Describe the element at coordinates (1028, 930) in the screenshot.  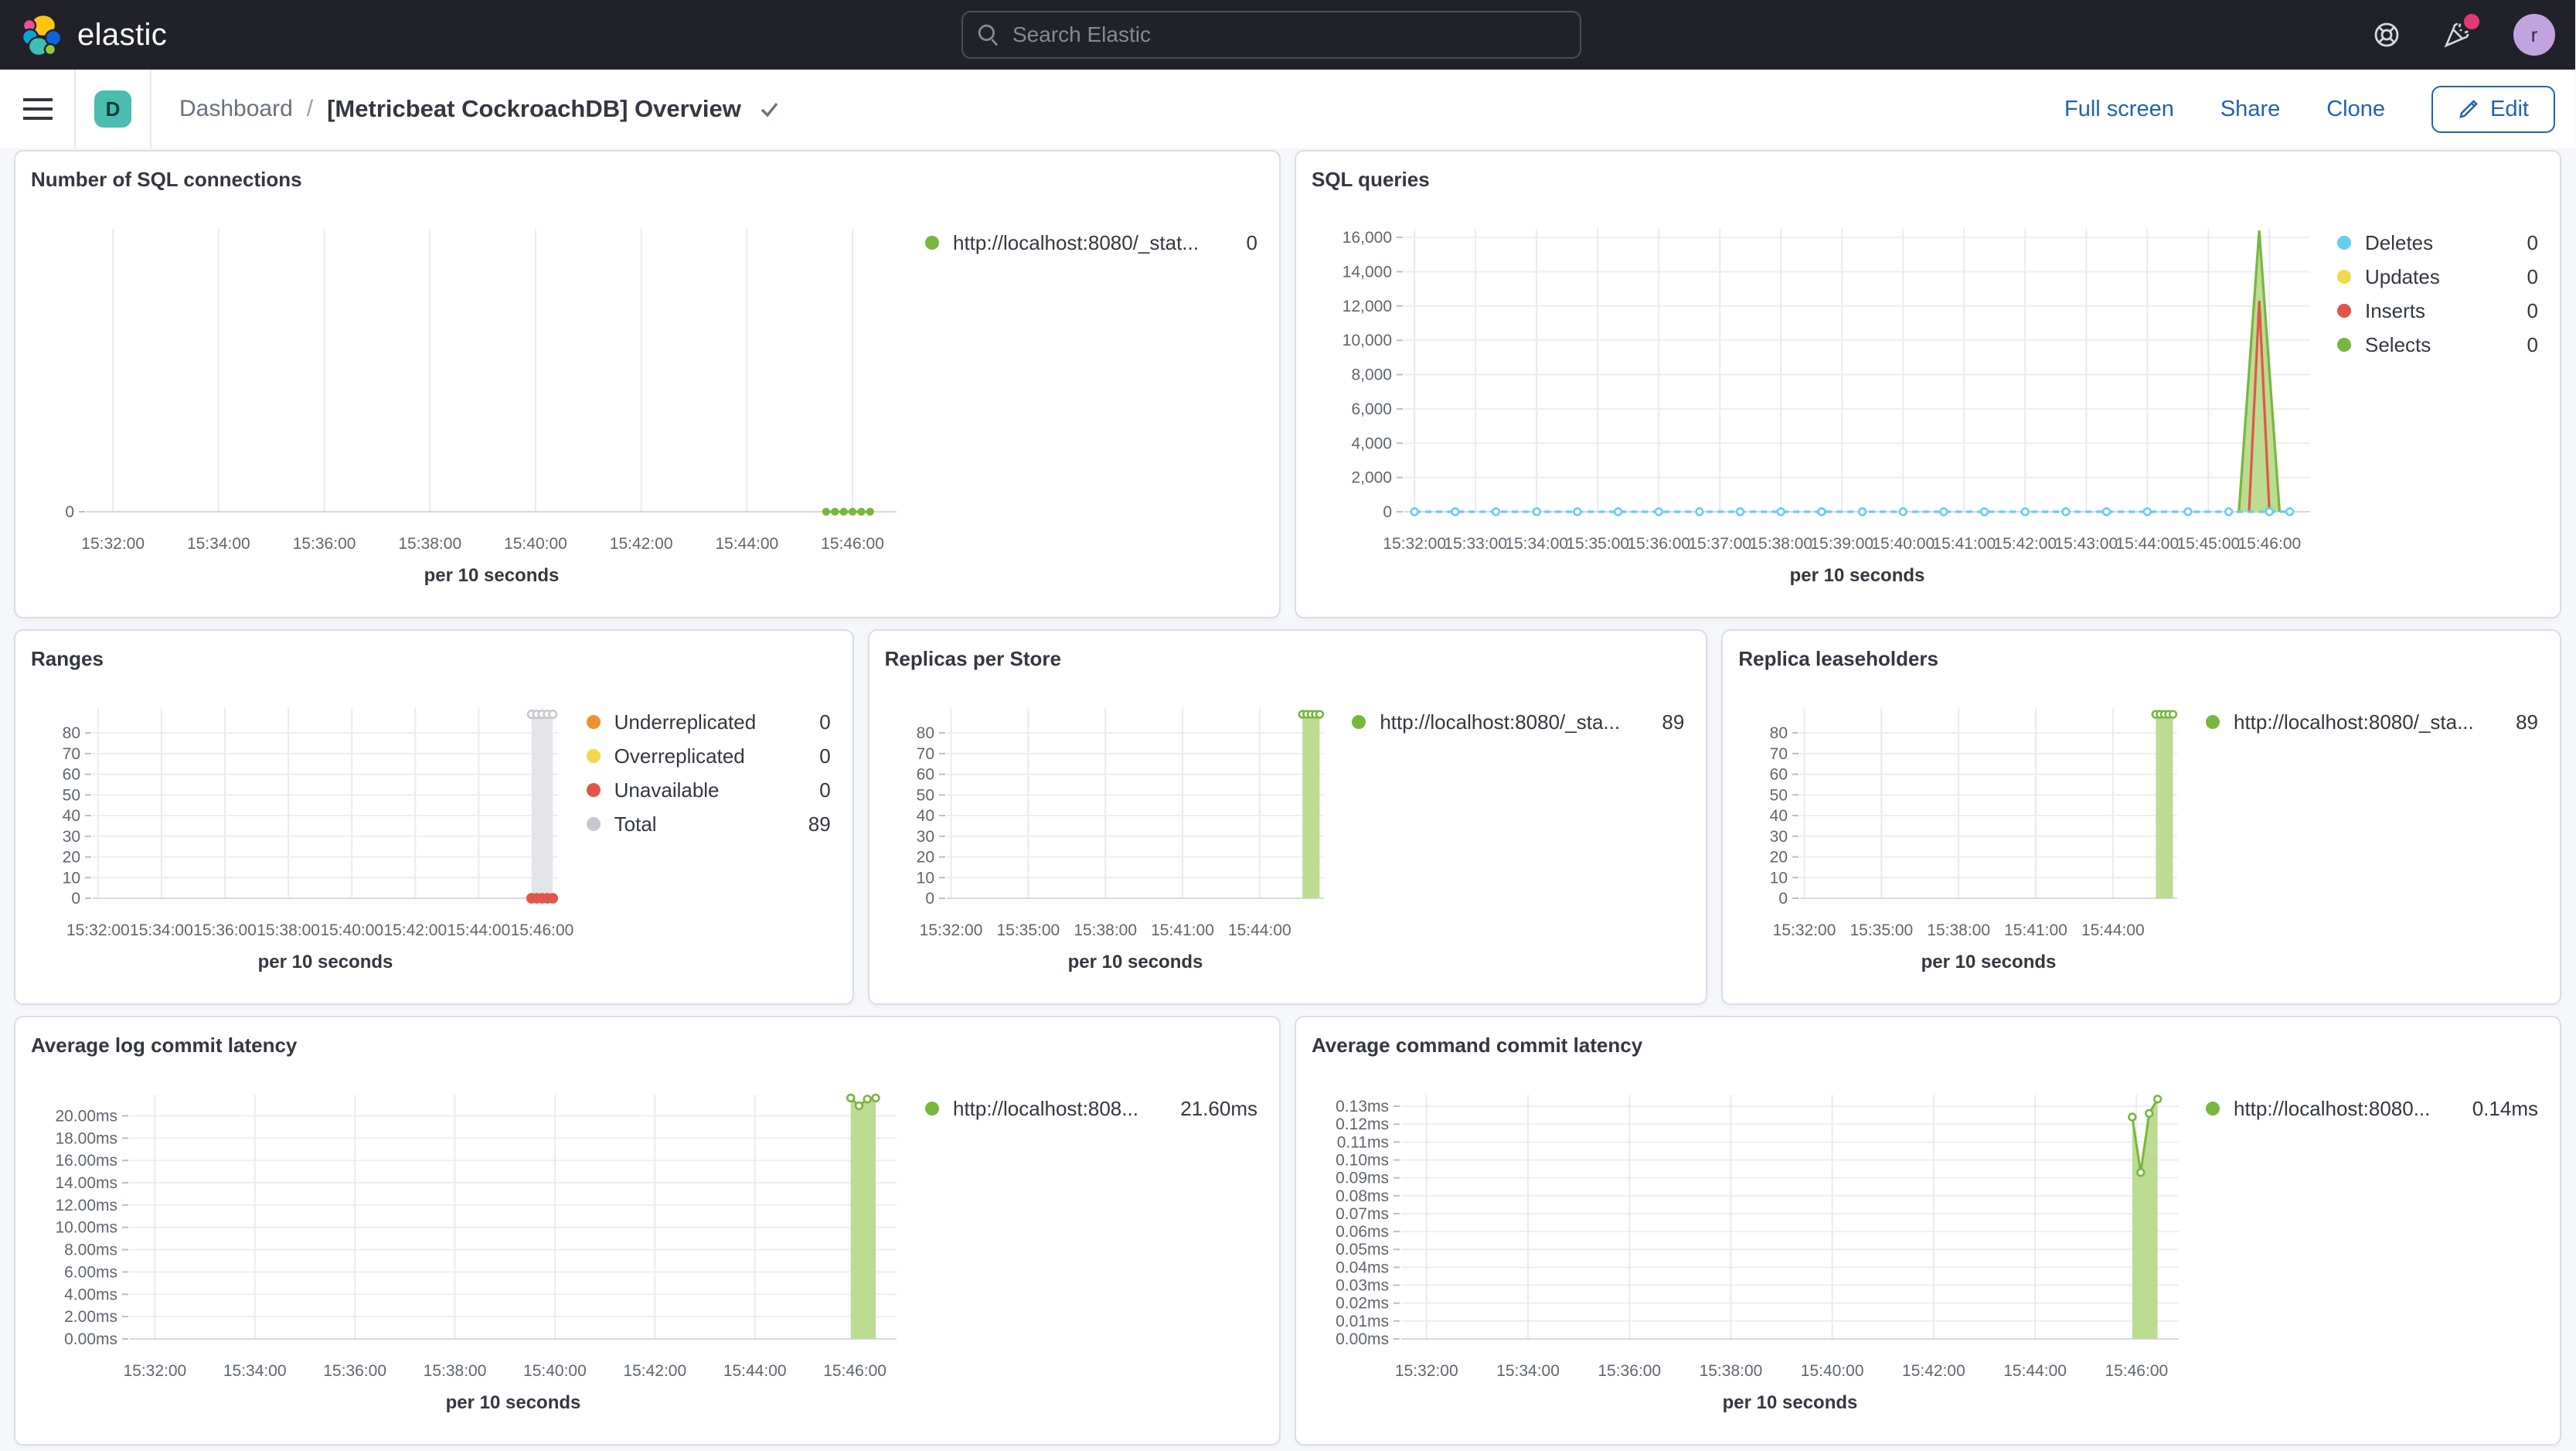
I see `svg-text: 15:35:00` at that location.